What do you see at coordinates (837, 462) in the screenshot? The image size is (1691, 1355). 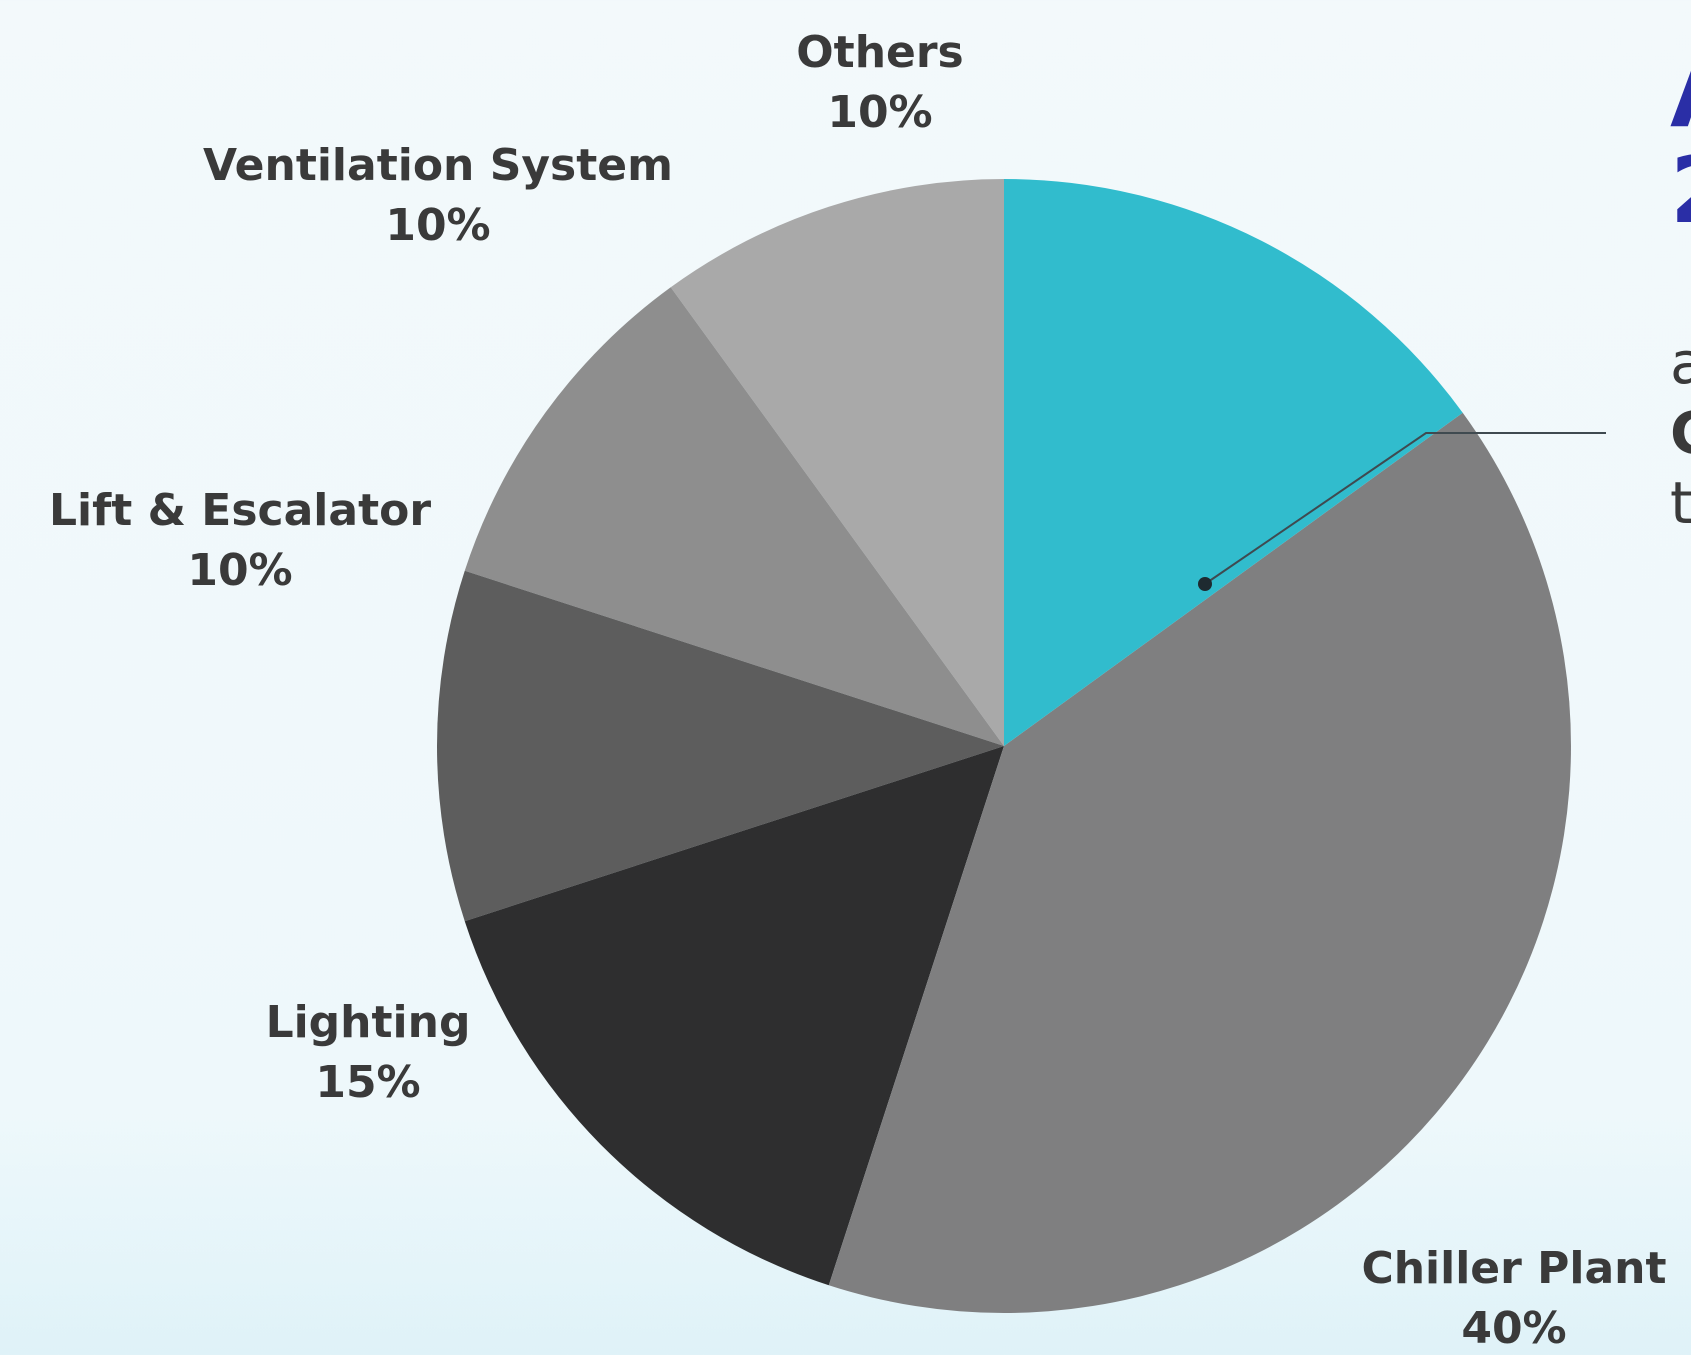 I see `pie-slice-others` at bounding box center [837, 462].